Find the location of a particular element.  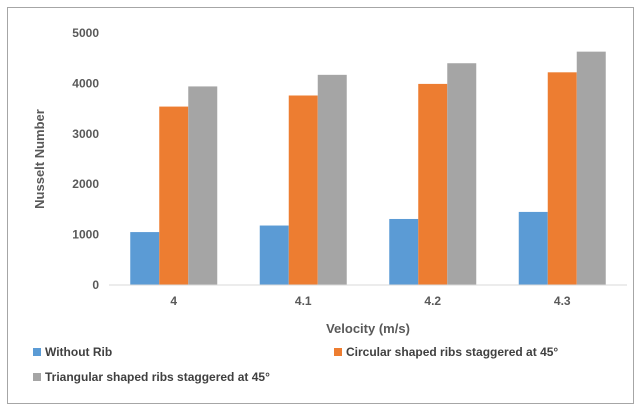

legend-label: Circular shaped ribs staggered at 45° is located at coordinates (452, 352).